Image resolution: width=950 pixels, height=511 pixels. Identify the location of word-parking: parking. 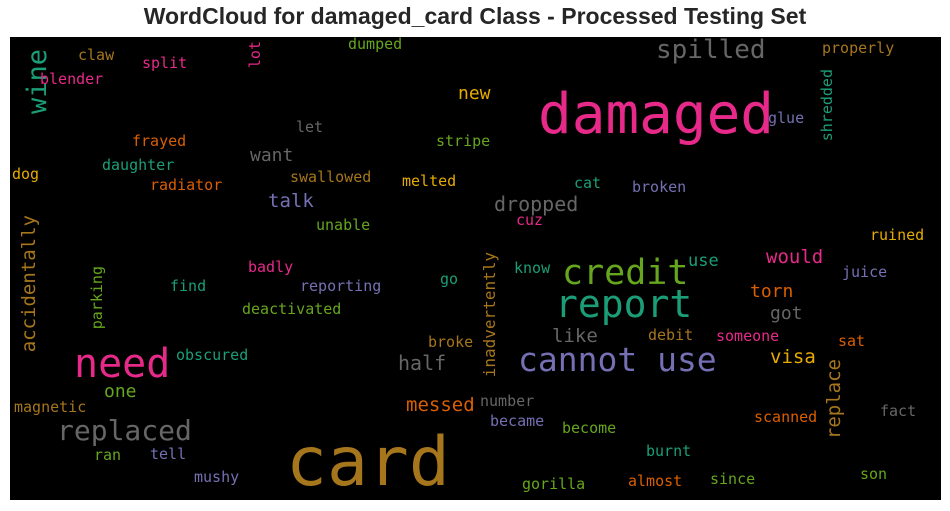
(97, 298).